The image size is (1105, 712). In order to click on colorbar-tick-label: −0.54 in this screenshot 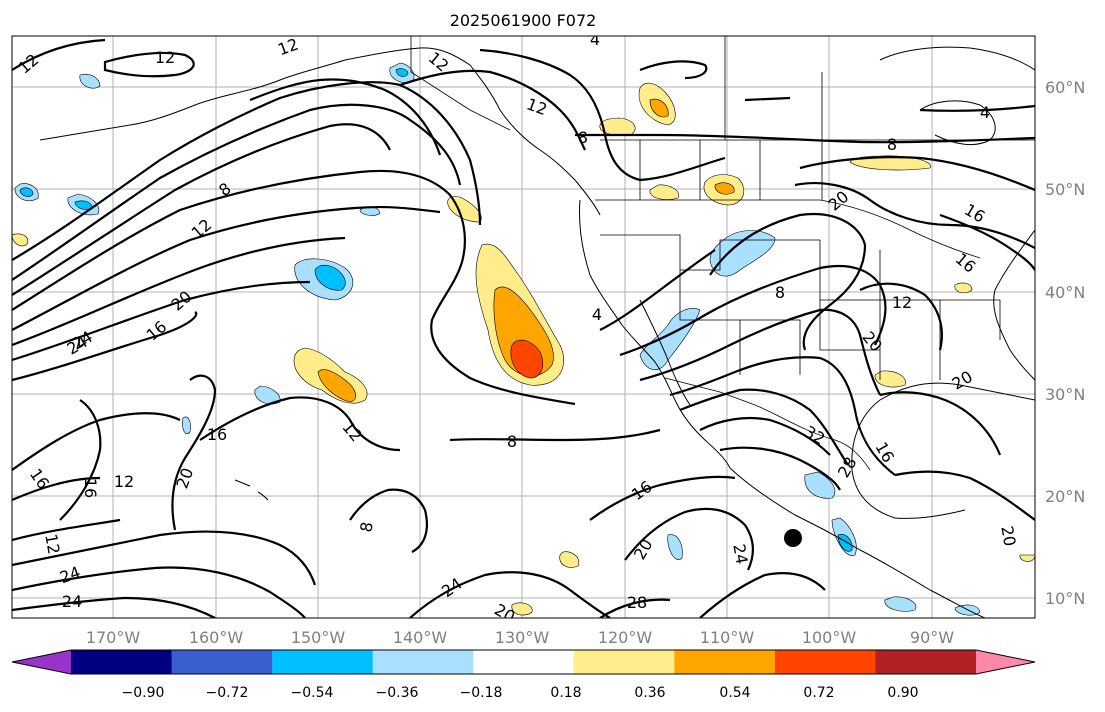, I will do `click(312, 693)`.